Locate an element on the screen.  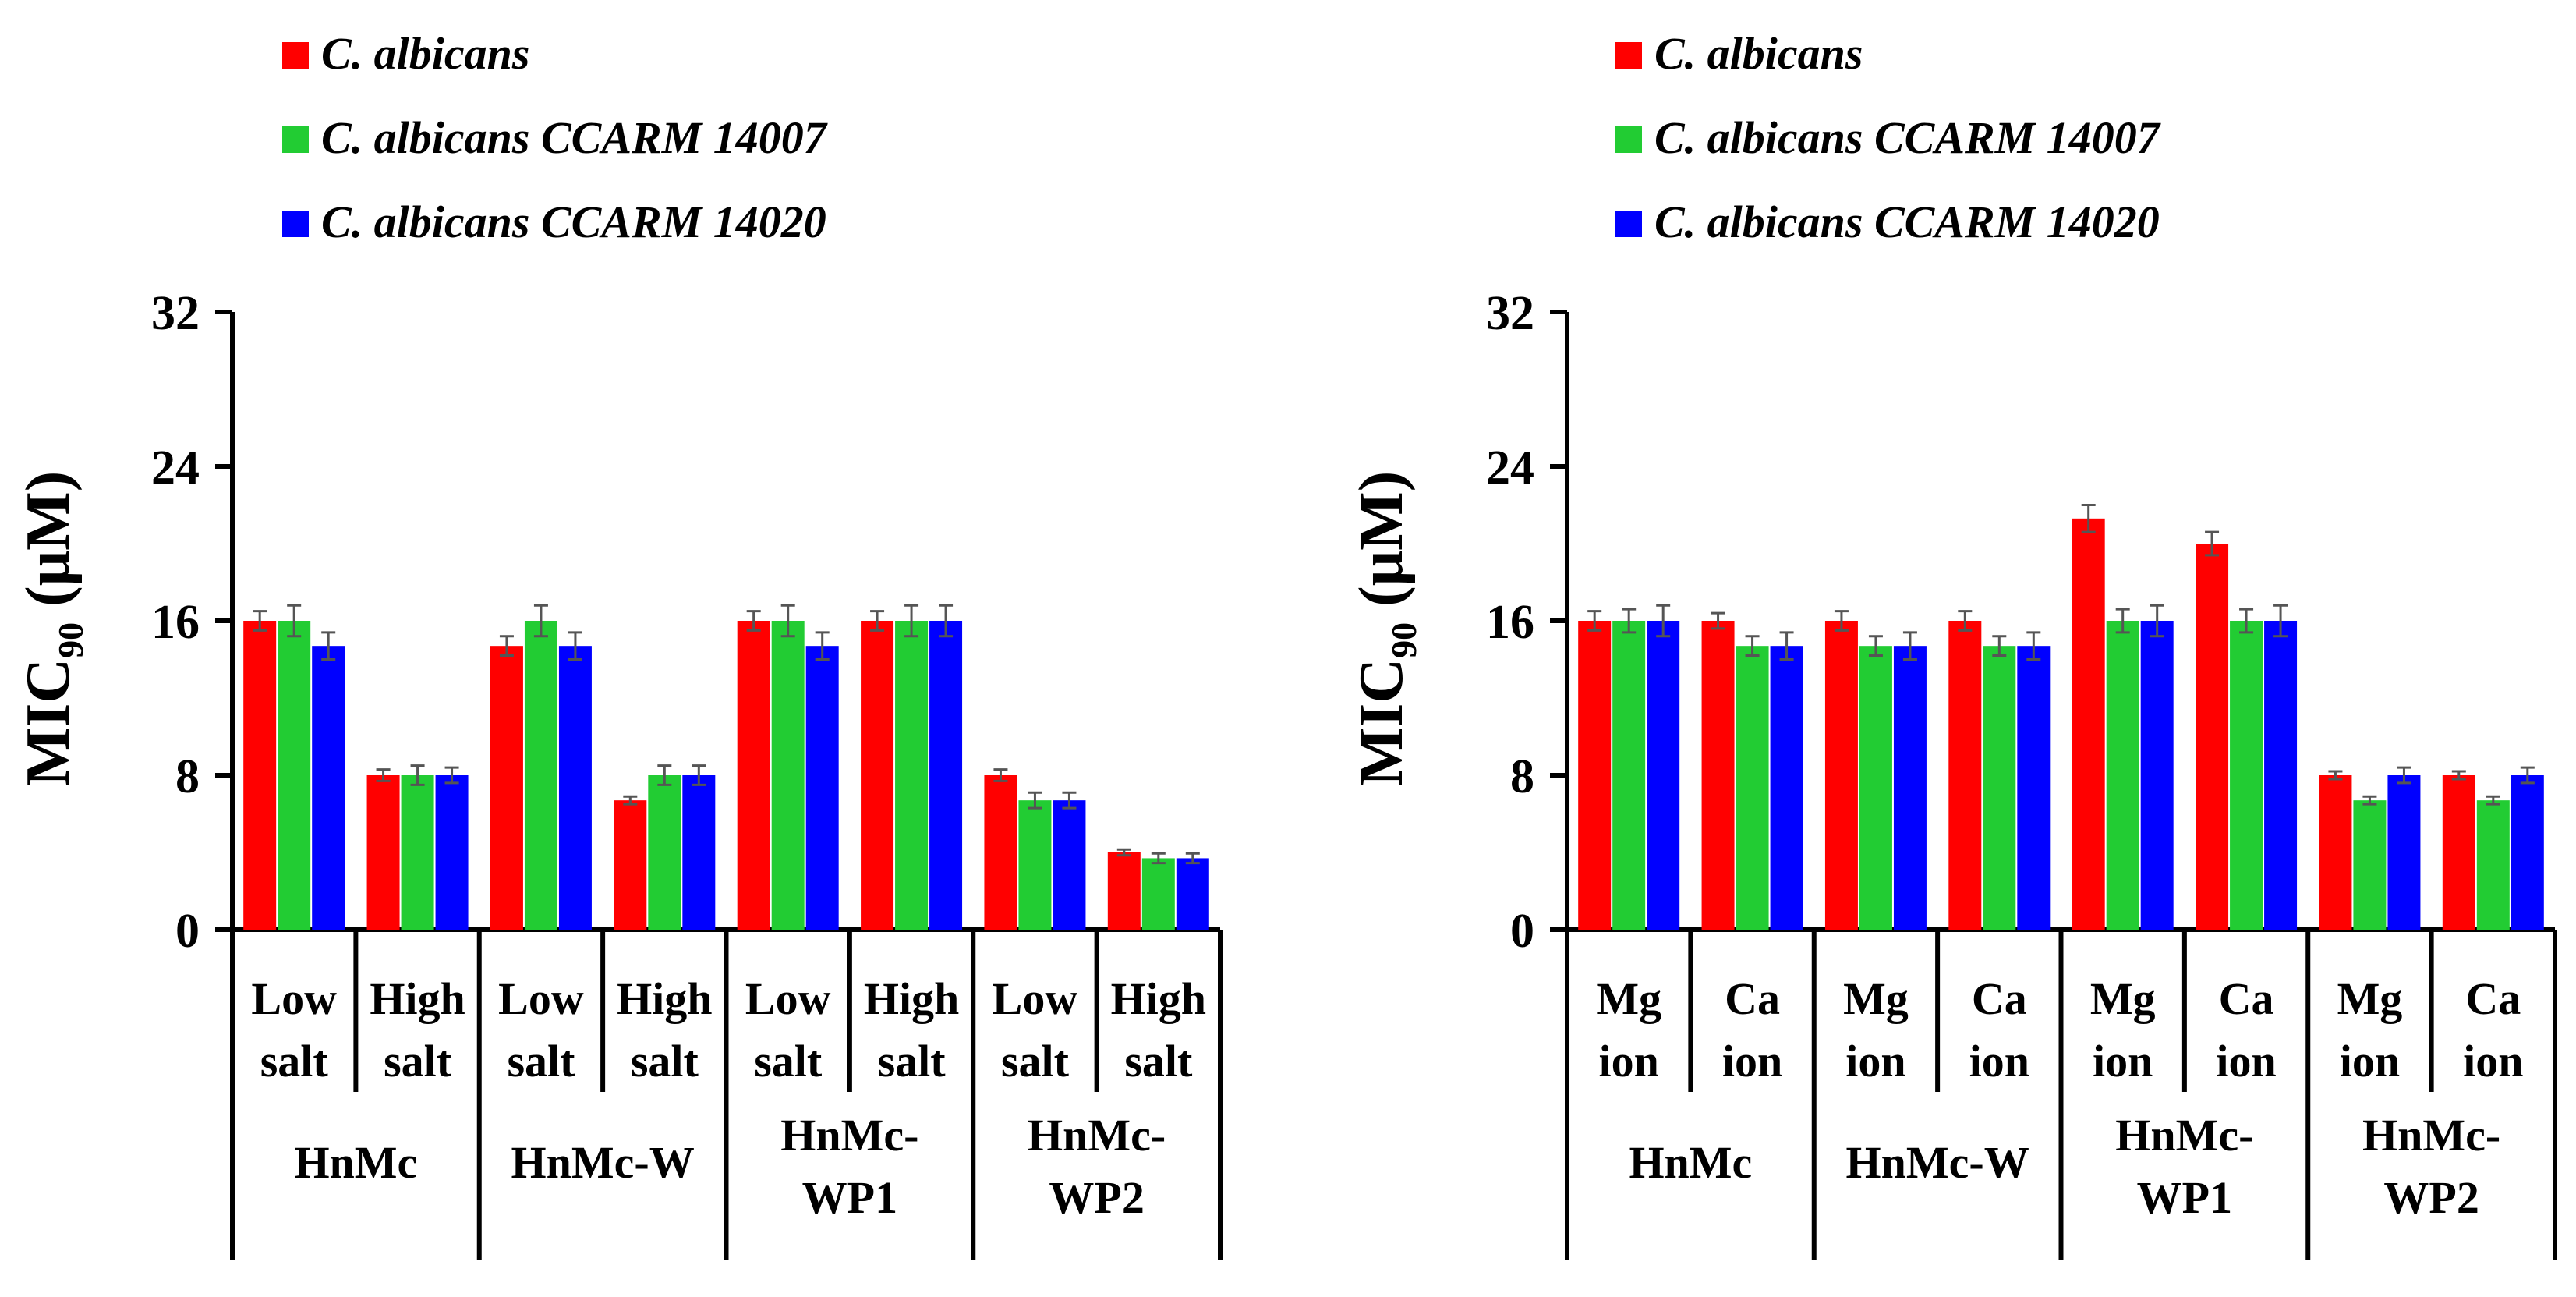
category-label-1-1: salt is located at coordinates (418, 1061).